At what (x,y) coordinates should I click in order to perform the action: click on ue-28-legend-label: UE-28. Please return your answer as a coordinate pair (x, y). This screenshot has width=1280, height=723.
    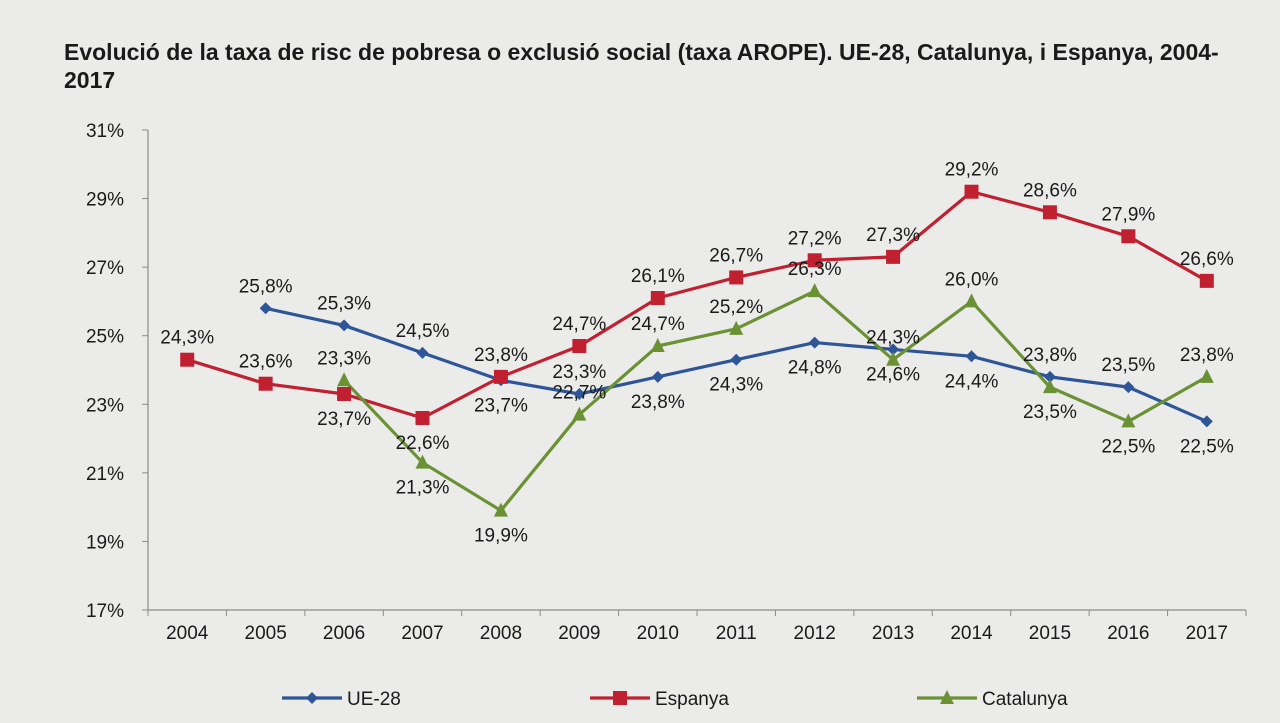
    Looking at the image, I should click on (374, 699).